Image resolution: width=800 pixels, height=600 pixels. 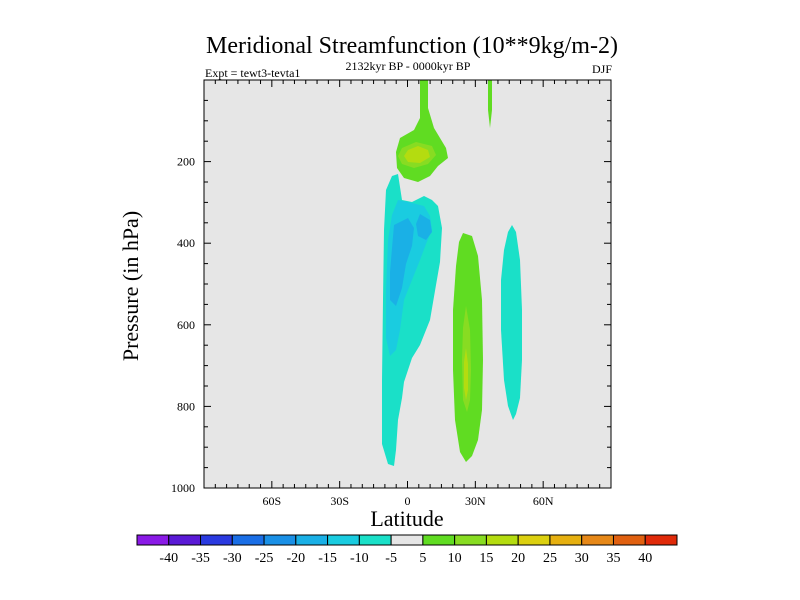 What do you see at coordinates (271, 501) in the screenshot?
I see `x-tick-label: 60S` at bounding box center [271, 501].